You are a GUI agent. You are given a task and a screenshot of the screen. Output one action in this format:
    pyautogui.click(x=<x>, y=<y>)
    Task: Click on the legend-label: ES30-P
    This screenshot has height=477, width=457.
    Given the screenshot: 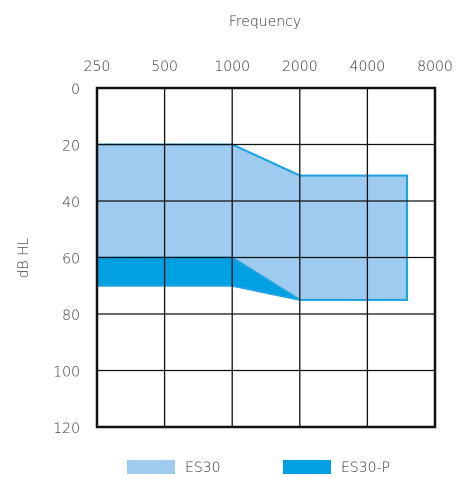 What is the action you would take?
    pyautogui.click(x=365, y=468)
    